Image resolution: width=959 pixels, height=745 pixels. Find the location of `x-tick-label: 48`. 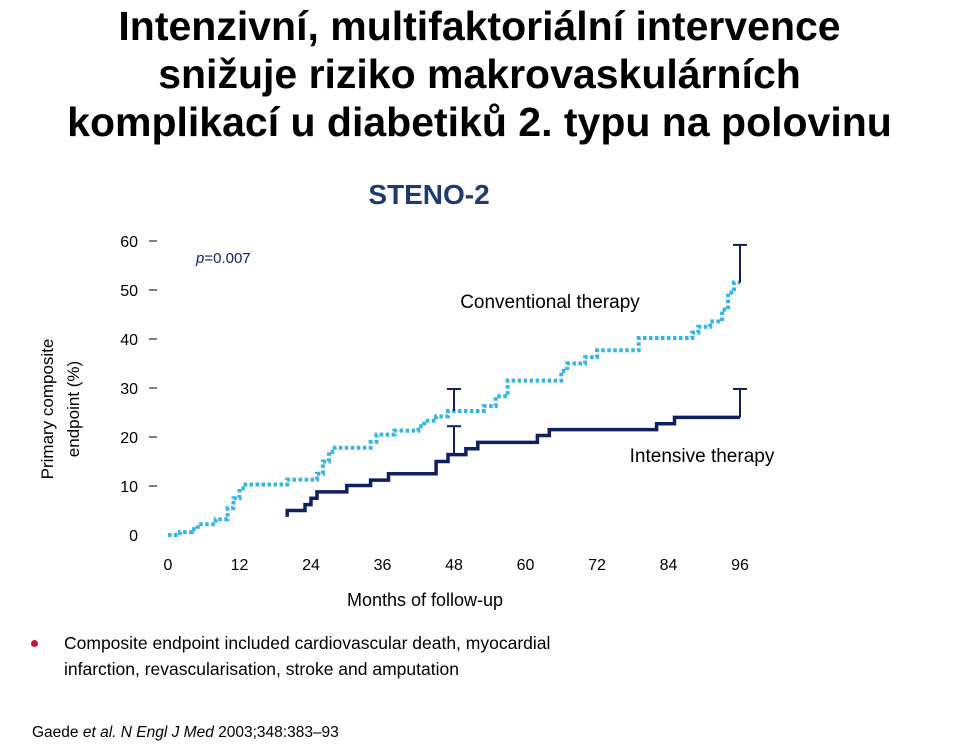

x-tick-label: 48 is located at coordinates (454, 565).